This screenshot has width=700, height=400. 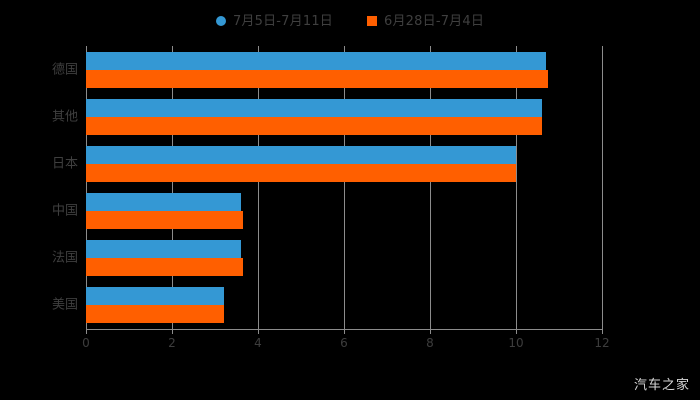 What do you see at coordinates (372, 21) in the screenshot?
I see `legend-swatch-square-icon` at bounding box center [372, 21].